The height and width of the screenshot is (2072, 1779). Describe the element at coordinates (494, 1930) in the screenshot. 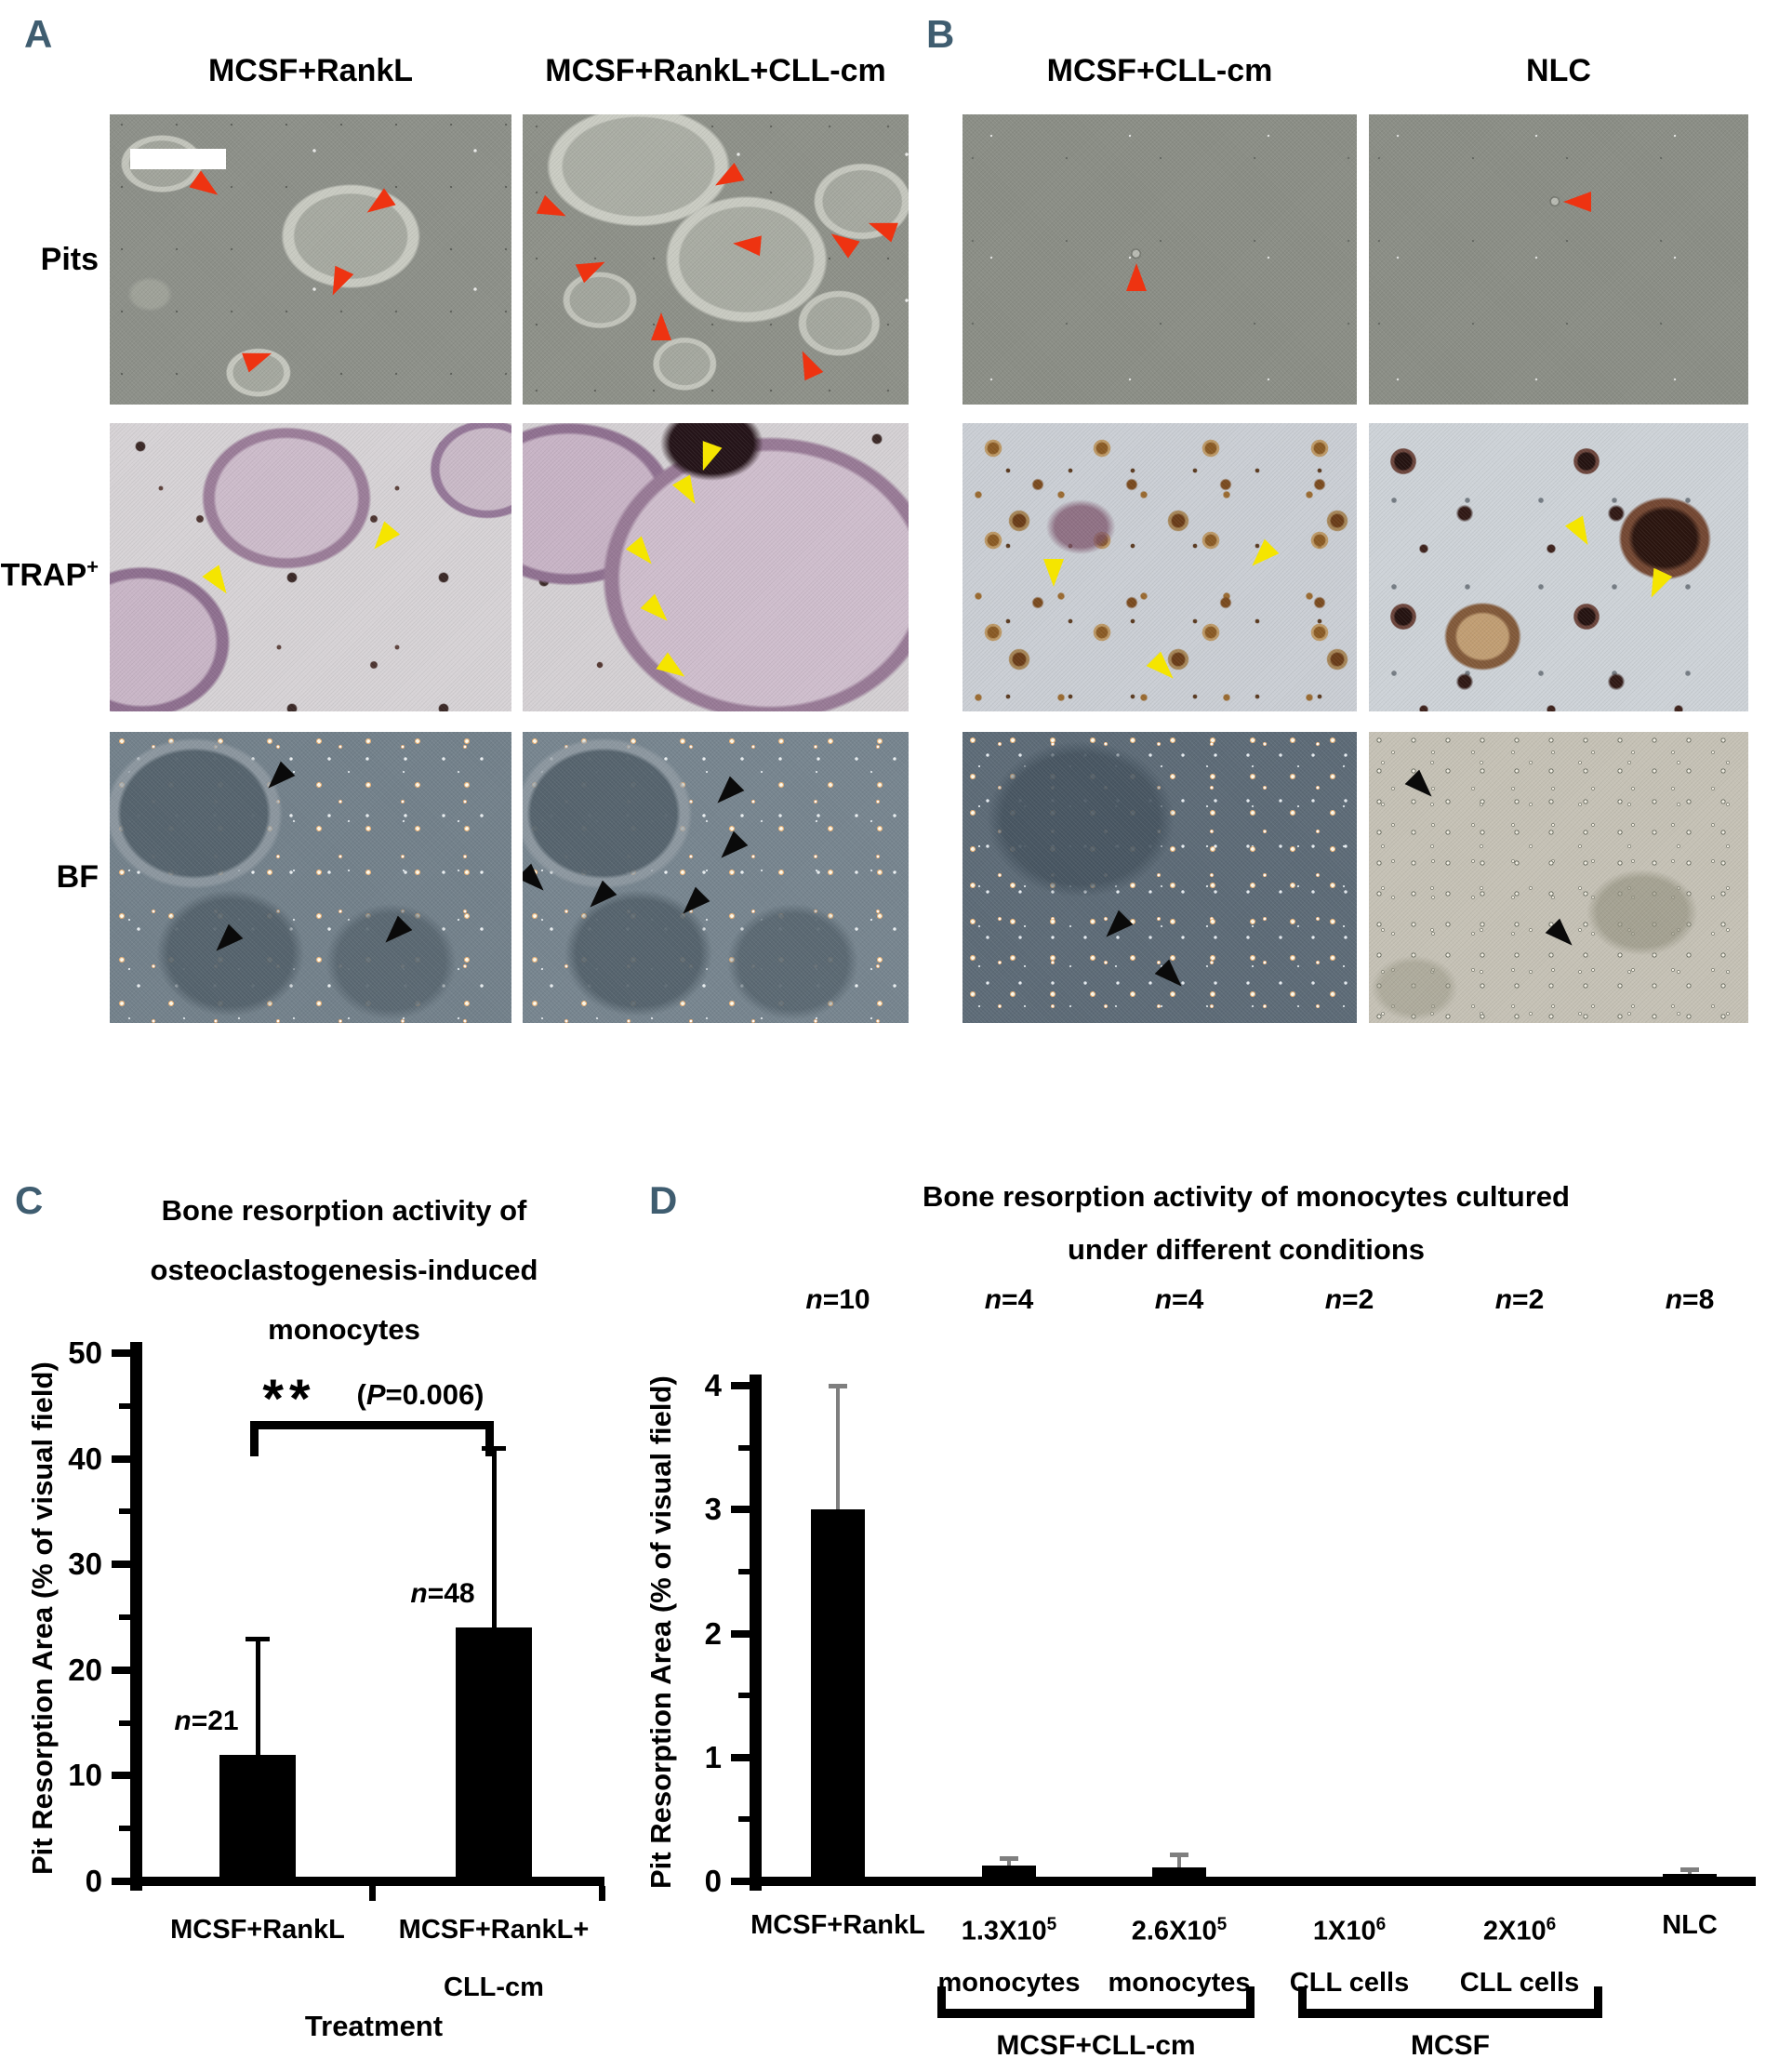

I see `x-tick-label-text: MCSF+RankL+` at that location.